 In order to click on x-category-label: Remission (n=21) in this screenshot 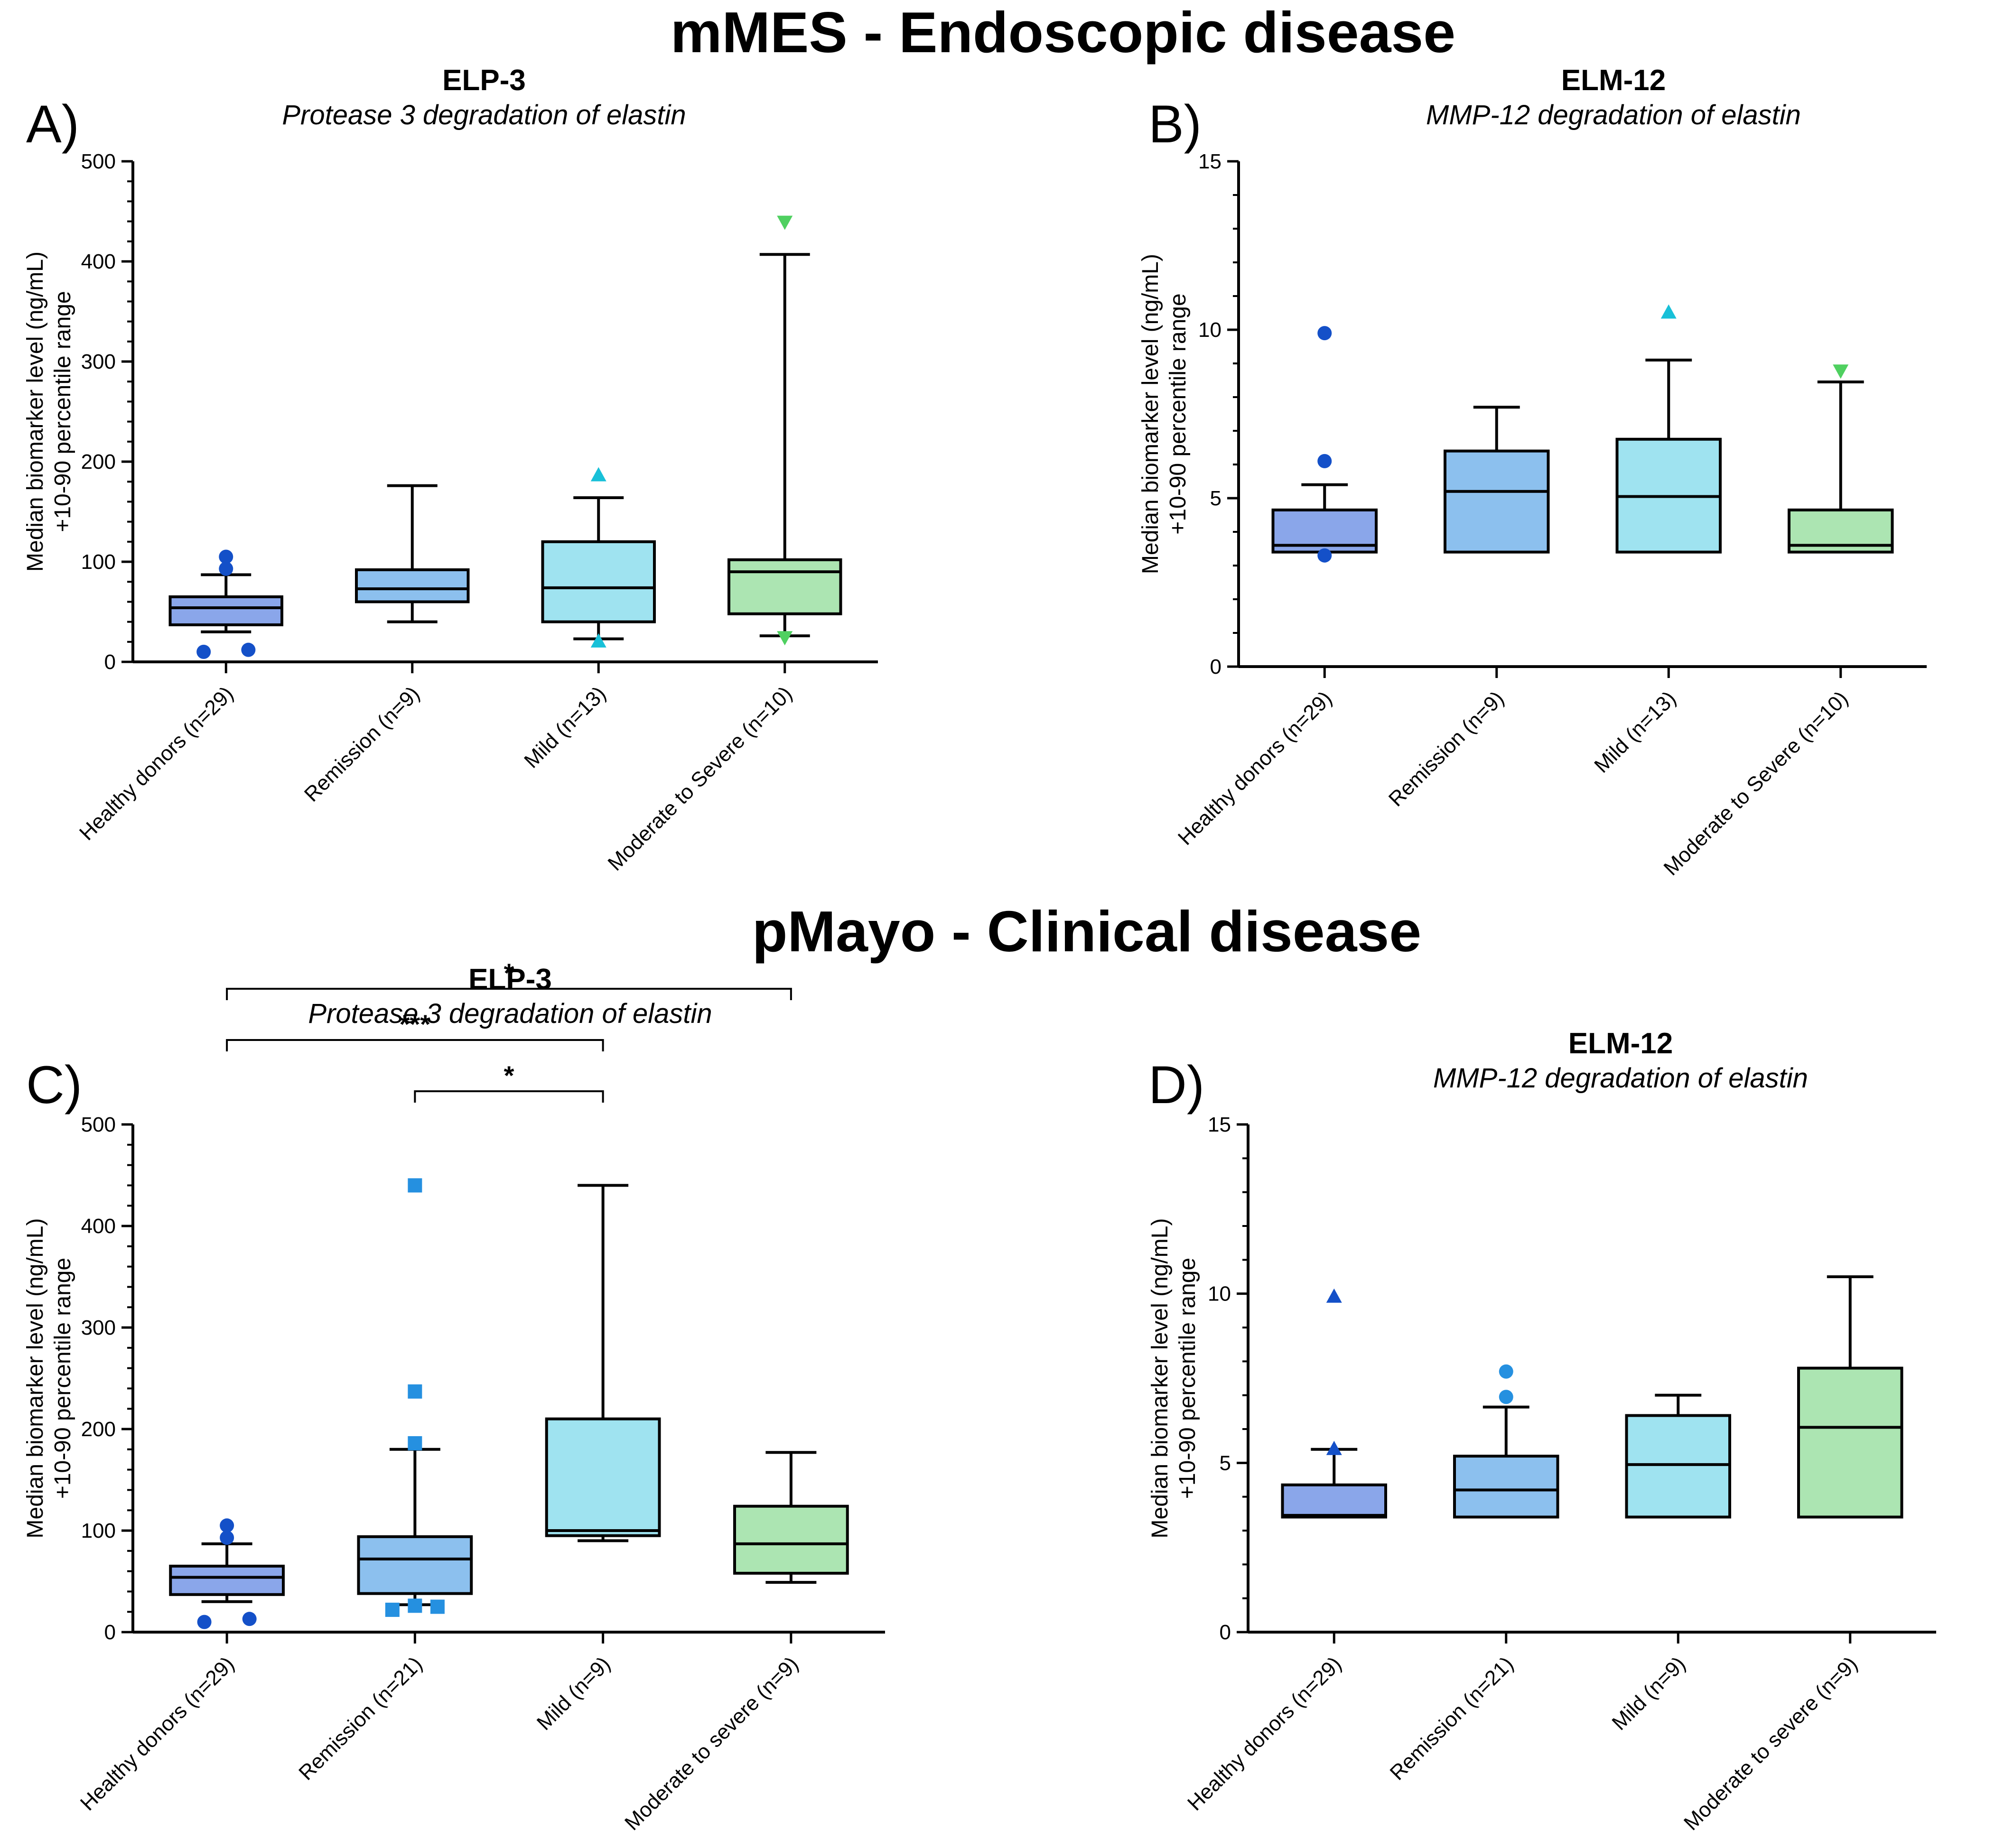, I will do `click(360, 1718)`.